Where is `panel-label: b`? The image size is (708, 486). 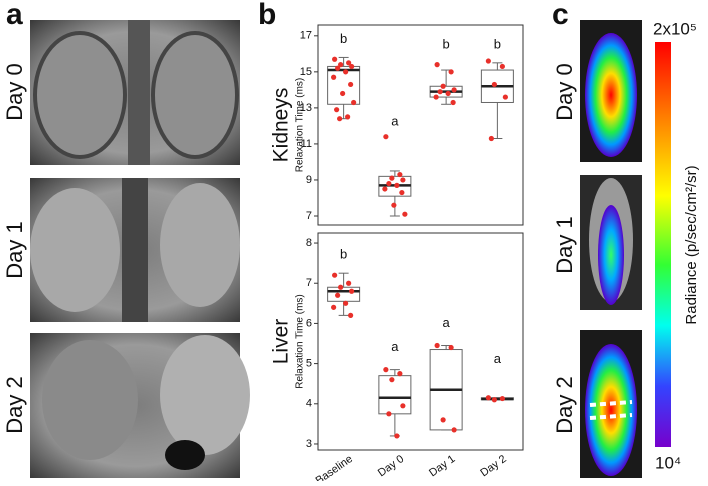 panel-label: b is located at coordinates (267, 15).